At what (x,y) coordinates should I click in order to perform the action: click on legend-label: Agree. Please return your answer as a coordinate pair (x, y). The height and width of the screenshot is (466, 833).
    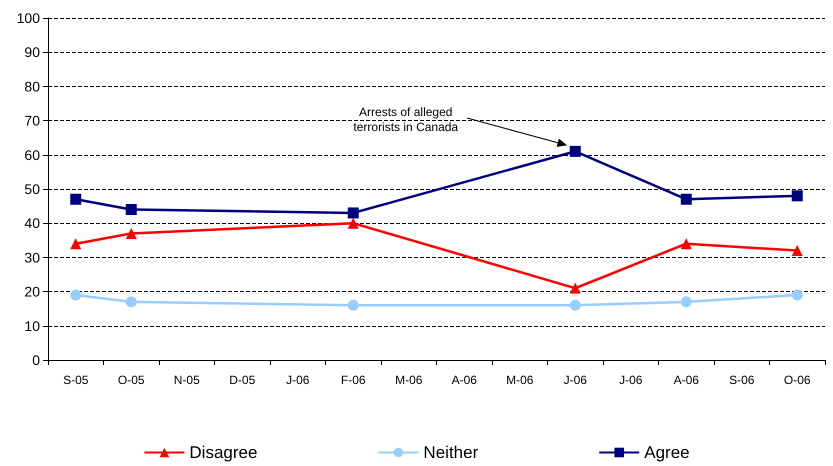
    Looking at the image, I should click on (667, 452).